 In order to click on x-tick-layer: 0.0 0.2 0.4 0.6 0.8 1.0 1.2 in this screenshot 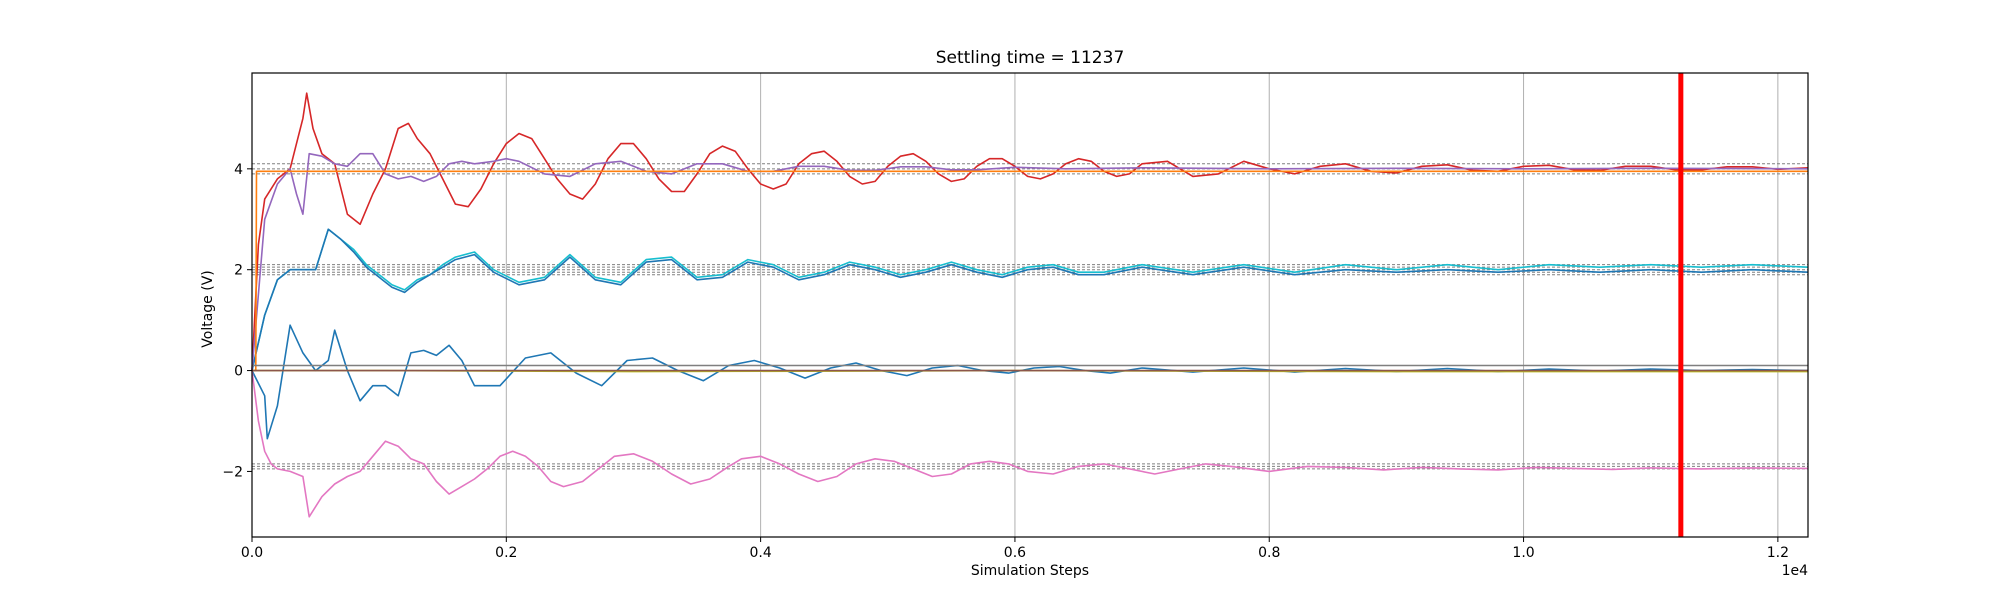, I will do `click(1015, 549)`.